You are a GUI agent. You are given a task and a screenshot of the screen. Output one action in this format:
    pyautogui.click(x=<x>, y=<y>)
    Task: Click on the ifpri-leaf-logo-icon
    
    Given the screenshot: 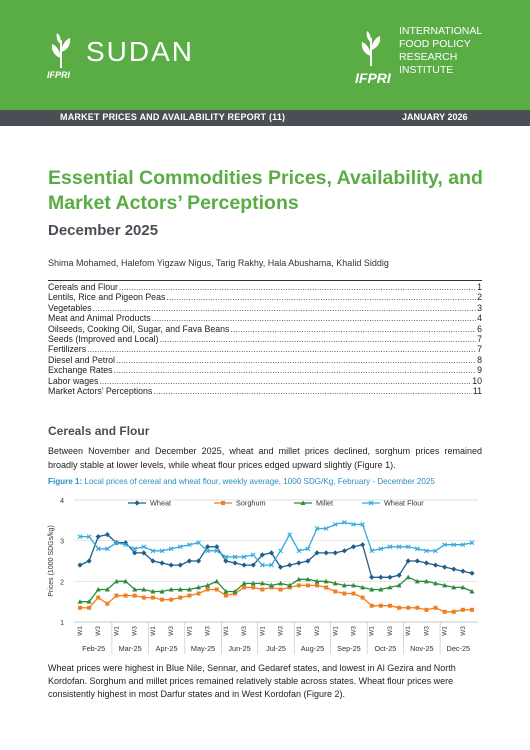 What is the action you would take?
    pyautogui.click(x=61, y=50)
    